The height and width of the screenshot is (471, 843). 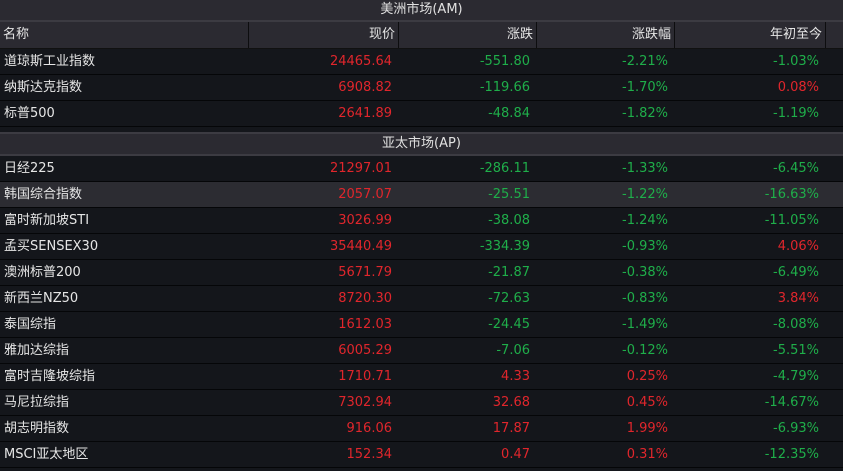 I want to click on table-row: 标普500 2641.89 -48.84 -1.82% -1.19%, so click(x=421, y=114).